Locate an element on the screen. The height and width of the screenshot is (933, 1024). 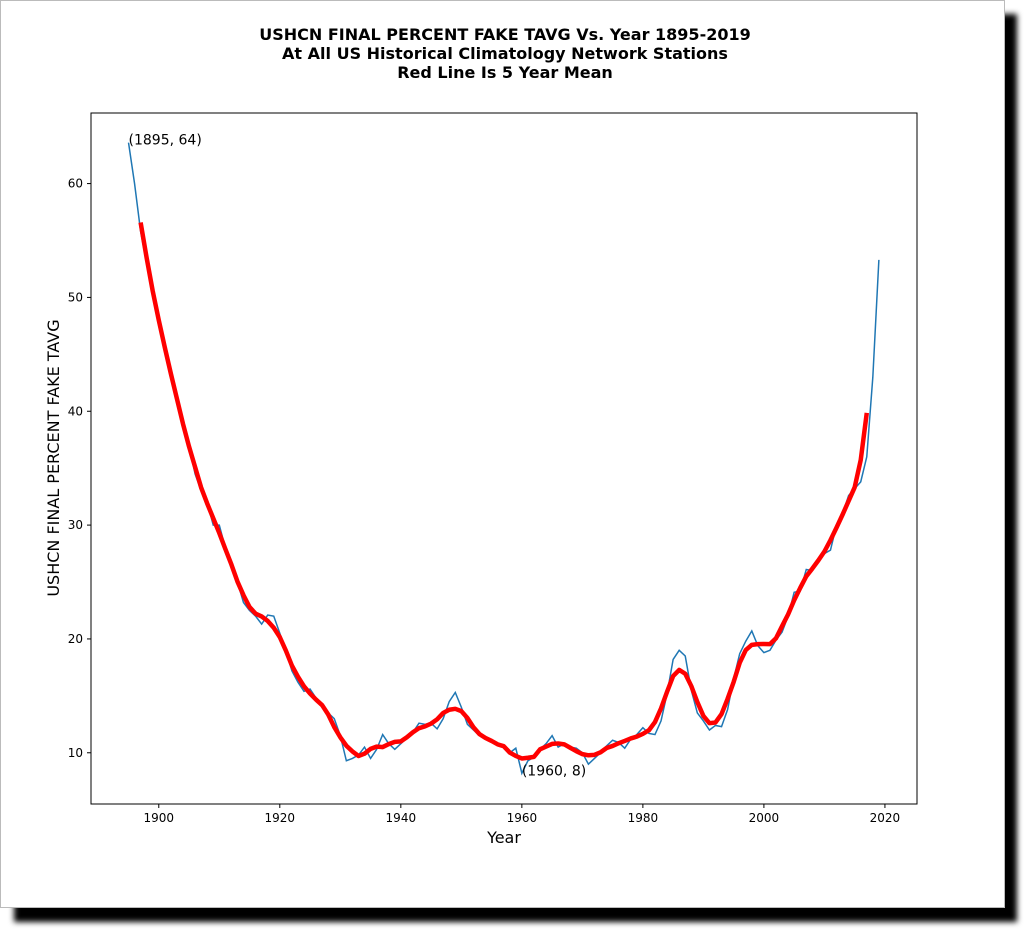
x-tick-label: 1900 is located at coordinates (159, 818).